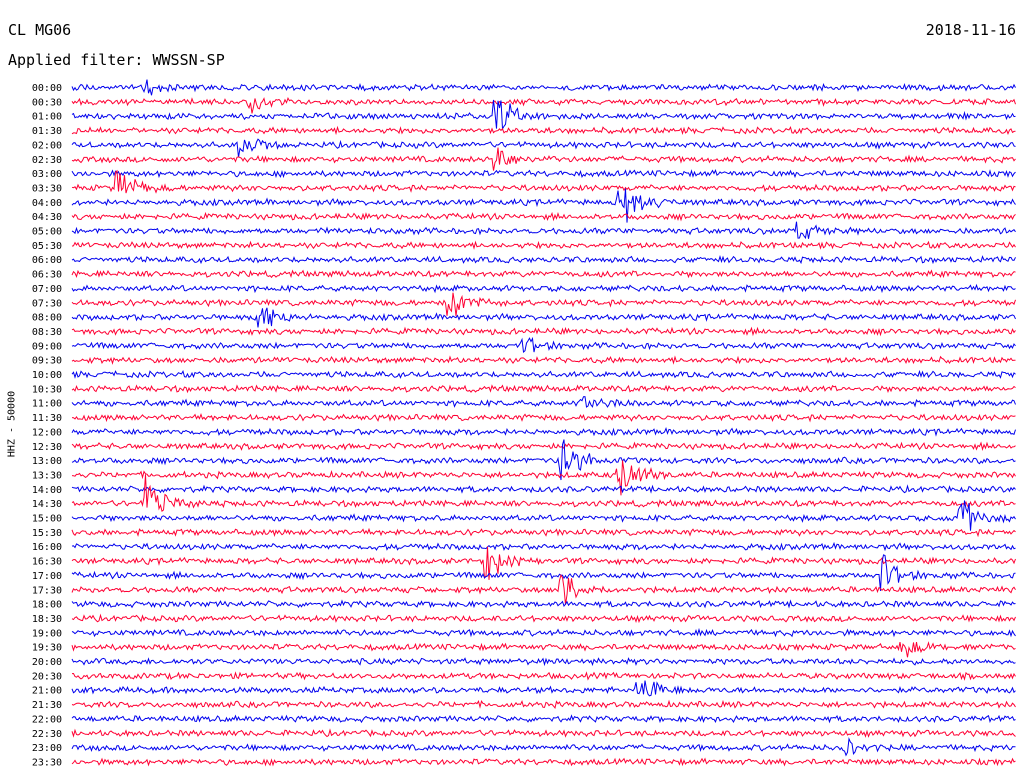  What do you see at coordinates (47, 590) in the screenshot?
I see `time-tick-label: 17:30` at bounding box center [47, 590].